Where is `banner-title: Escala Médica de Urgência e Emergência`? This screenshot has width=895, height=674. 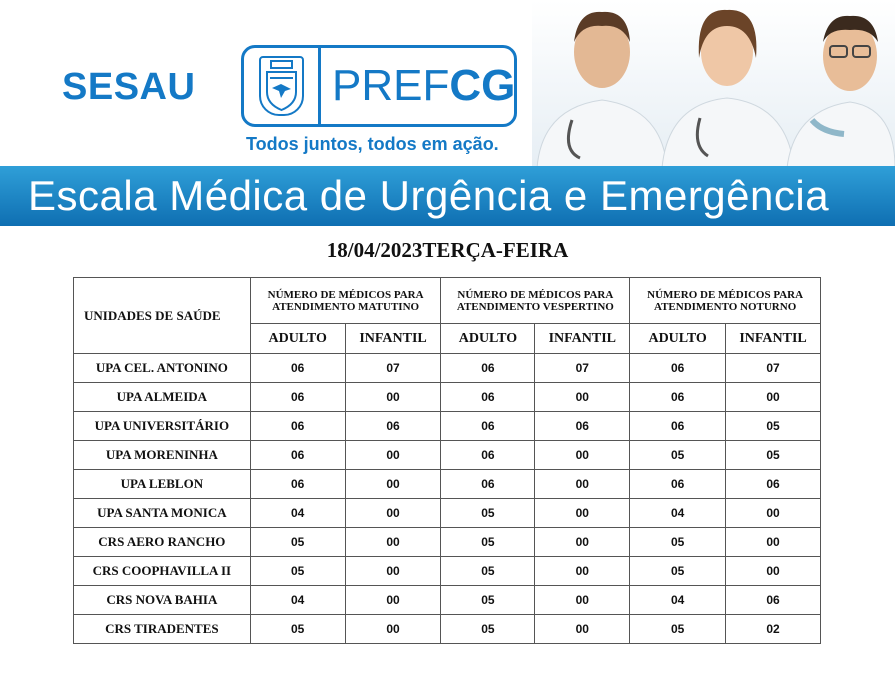 banner-title: Escala Médica de Urgência e Emergência is located at coordinates (429, 195).